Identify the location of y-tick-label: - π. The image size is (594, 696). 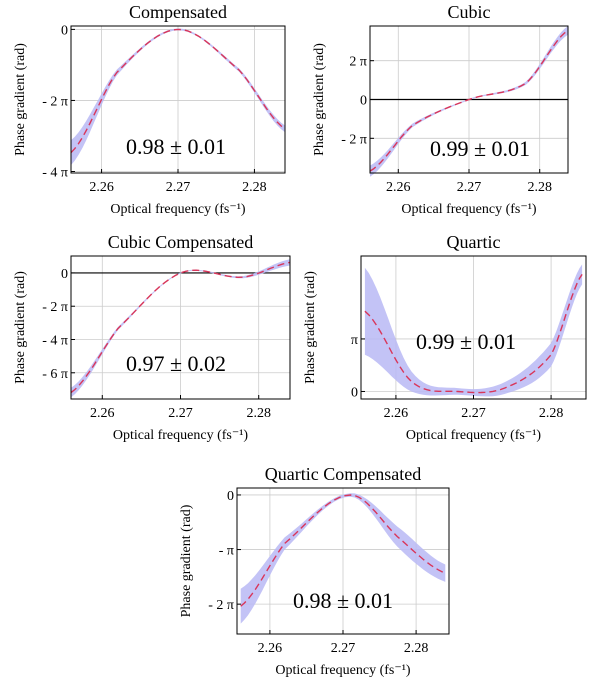
(226, 551).